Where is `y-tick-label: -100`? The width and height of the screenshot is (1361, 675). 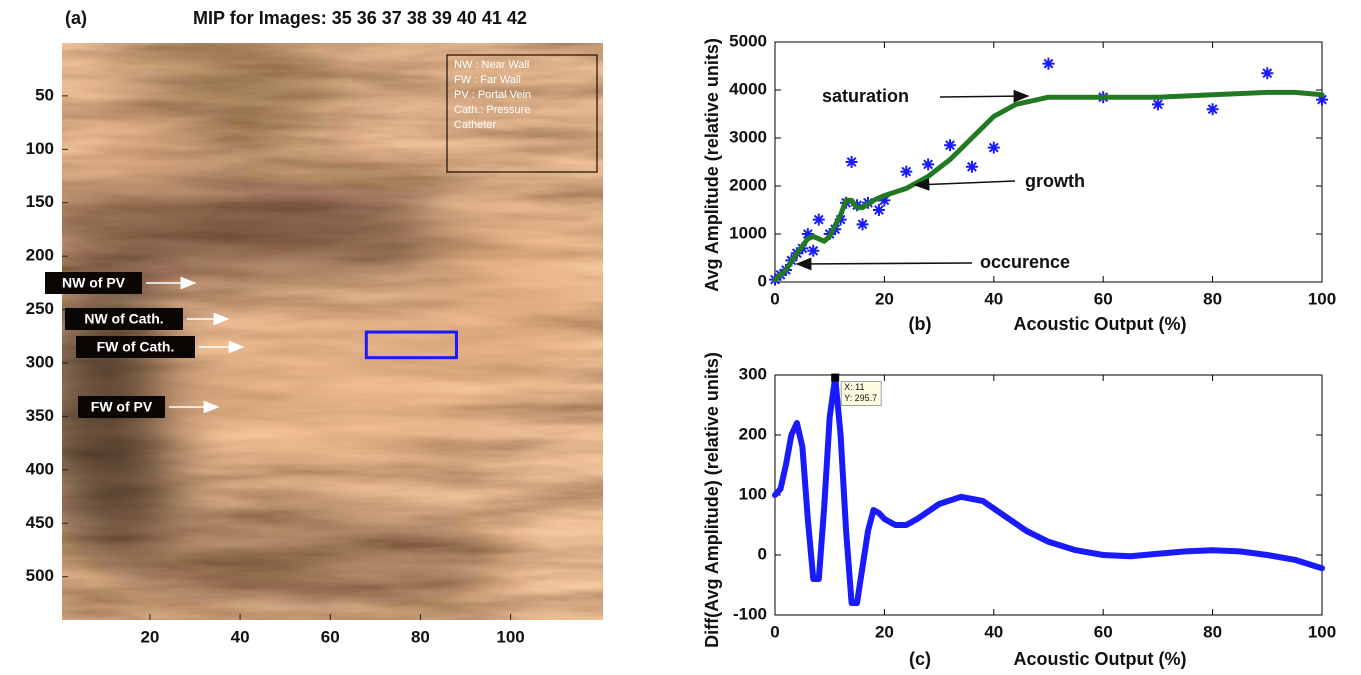
y-tick-label: -100 is located at coordinates (750, 613).